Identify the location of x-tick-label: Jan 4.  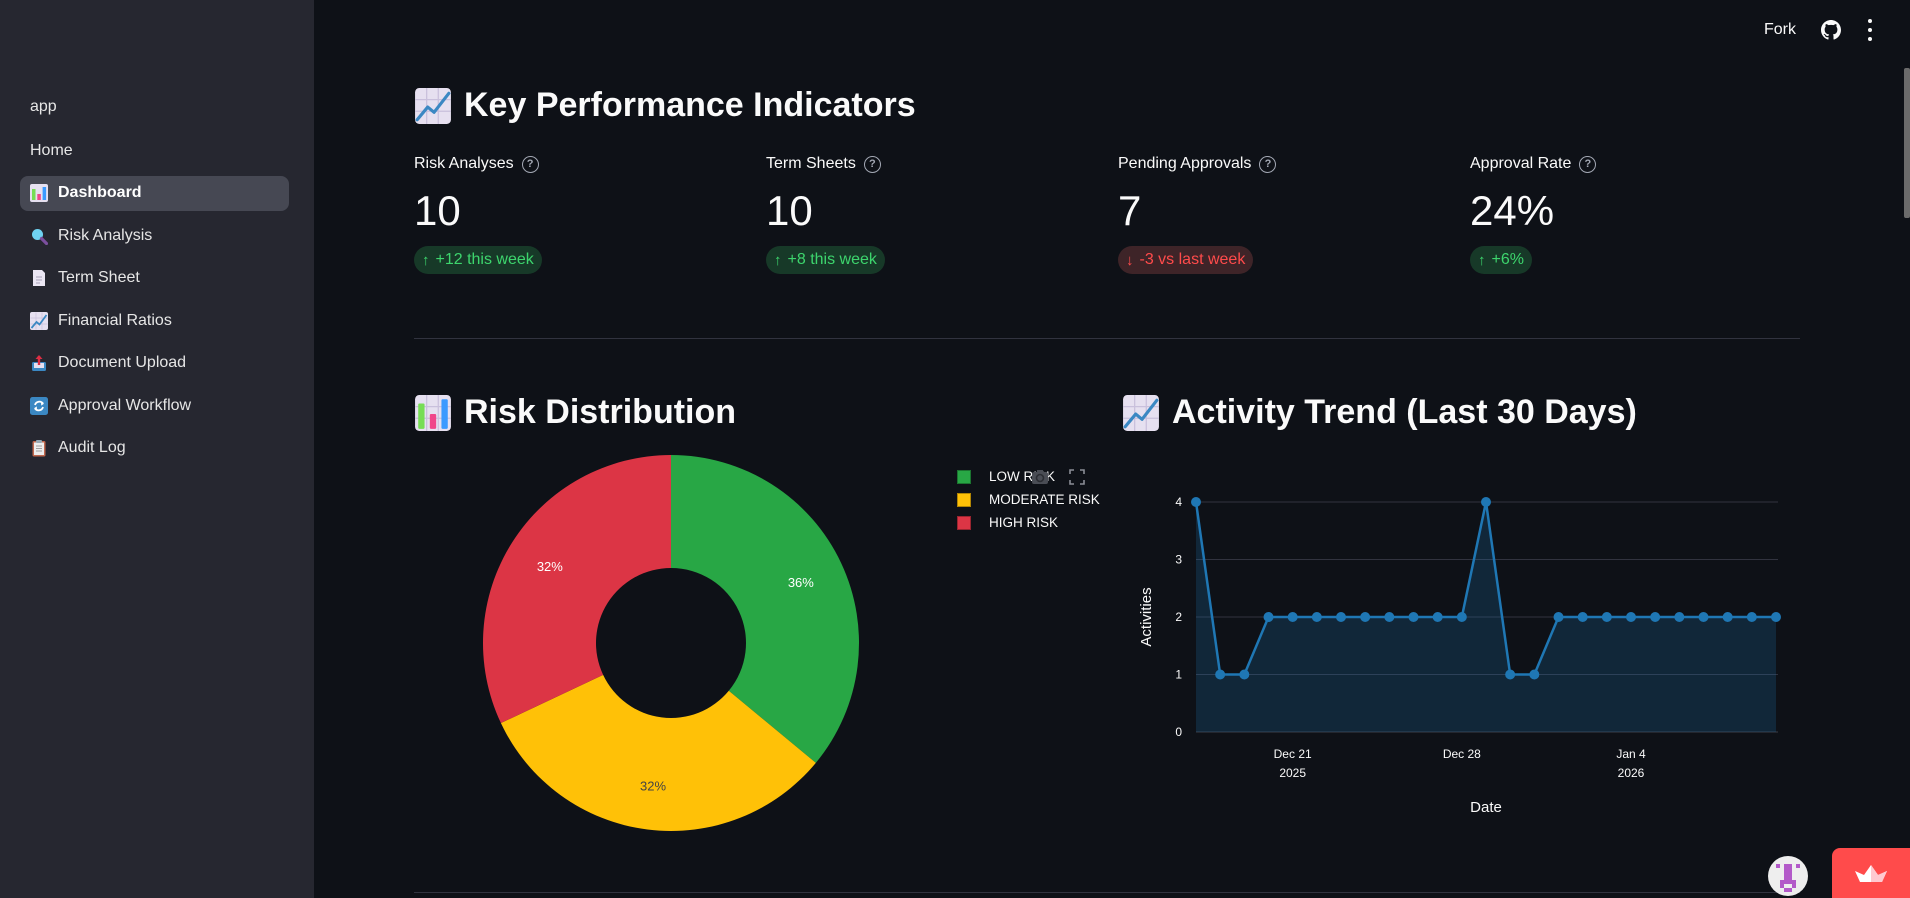
(1631, 754).